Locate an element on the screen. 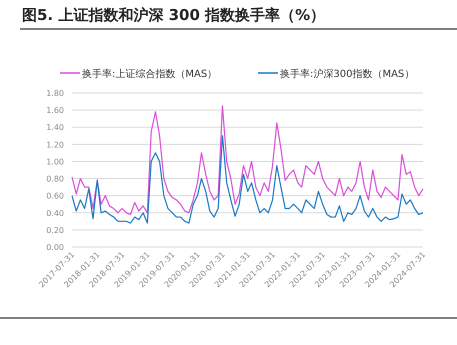  y-tick-label: 1.60 is located at coordinates (55, 111).